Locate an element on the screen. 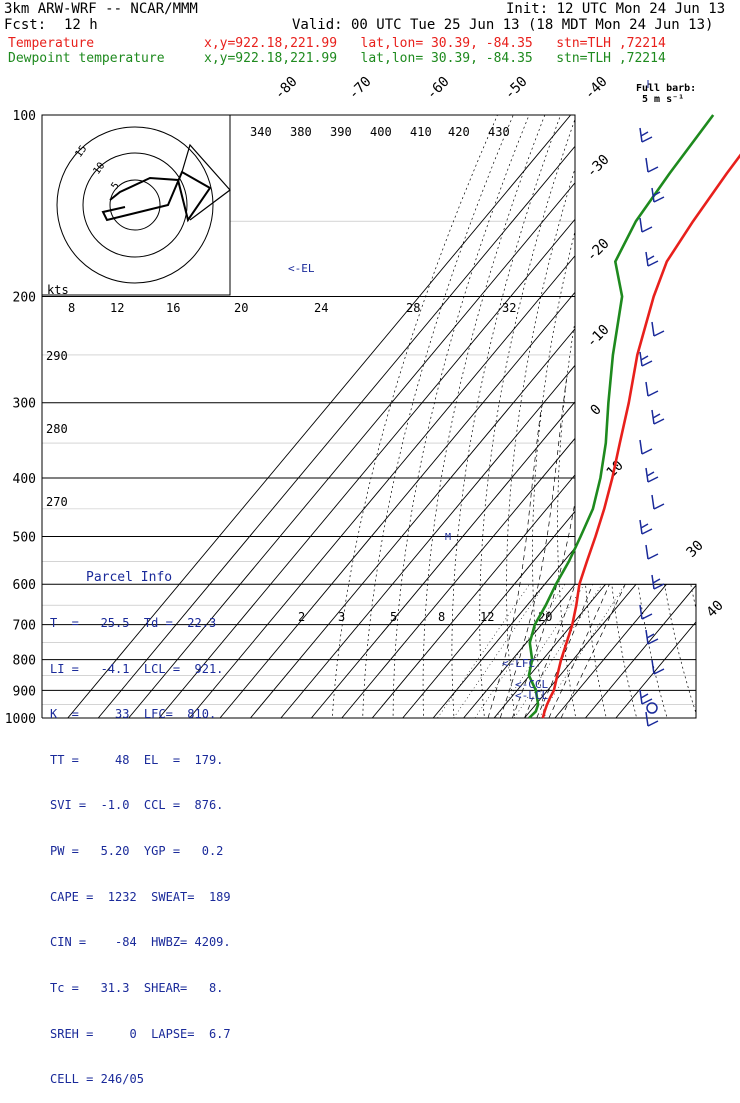 The height and width of the screenshot is (1103, 740). pressure-tick-label: 500 is located at coordinates (24, 537).